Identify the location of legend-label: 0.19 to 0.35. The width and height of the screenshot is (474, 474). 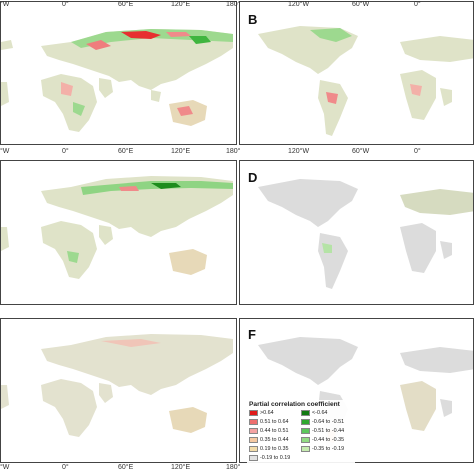
(274, 449).